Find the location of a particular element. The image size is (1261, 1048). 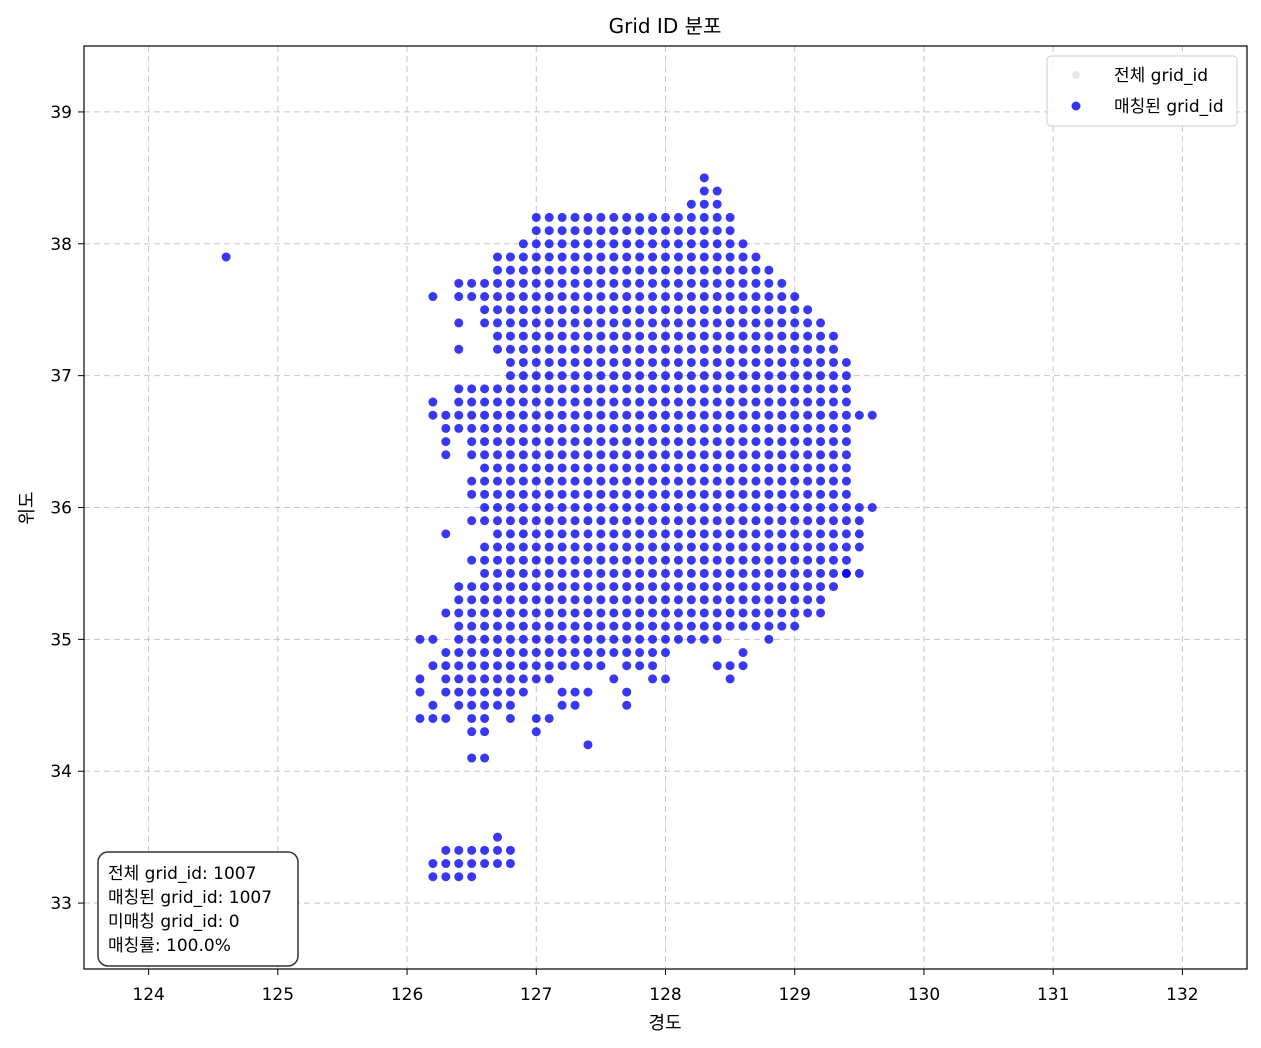

y-tick-label: 35 is located at coordinates (61, 640).